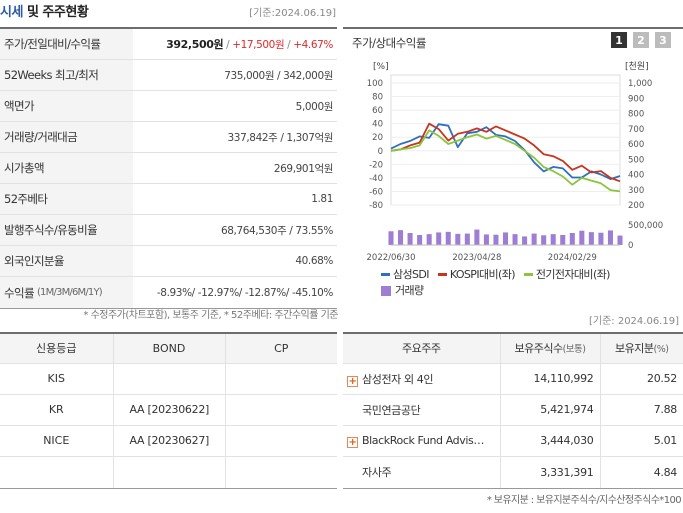 This screenshot has width=683, height=513. What do you see at coordinates (168, 441) in the screenshot?
I see `table-row: NICE AA [20230627]` at bounding box center [168, 441].